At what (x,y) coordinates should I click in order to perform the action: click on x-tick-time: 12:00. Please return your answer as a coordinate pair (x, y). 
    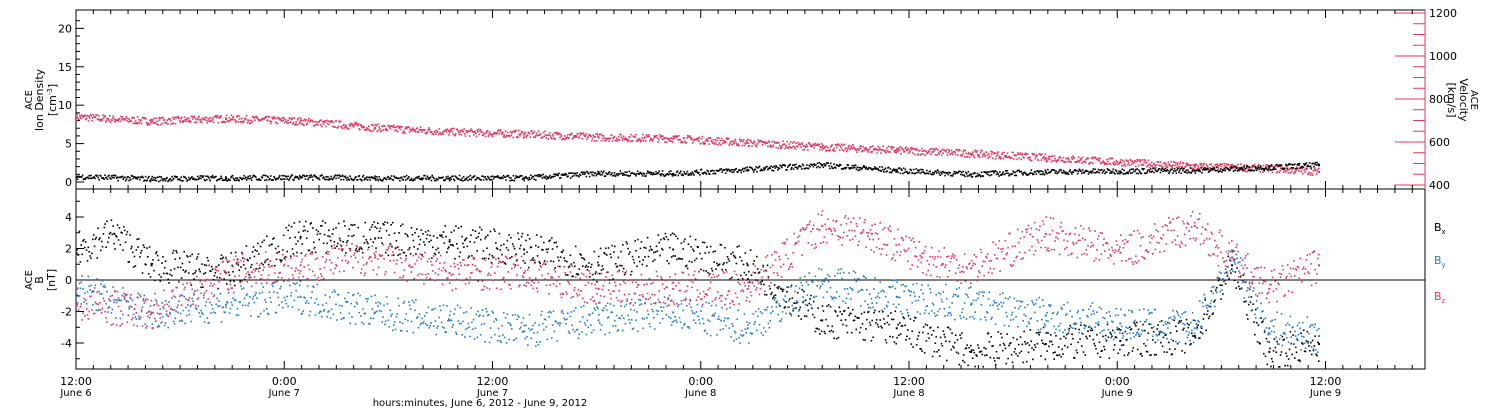
    Looking at the image, I should click on (1326, 381).